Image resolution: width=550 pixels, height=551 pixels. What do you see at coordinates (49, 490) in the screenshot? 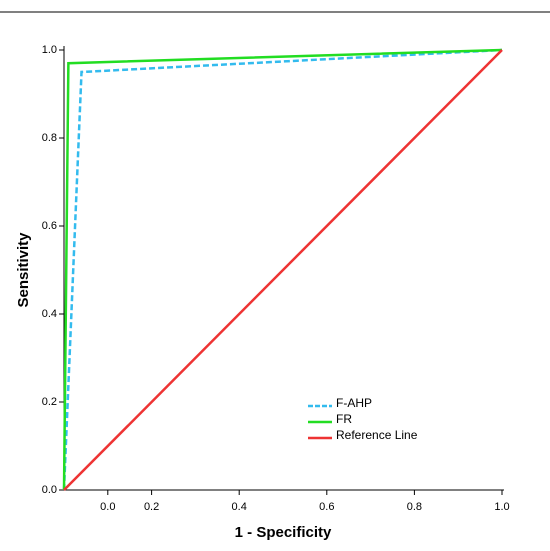
I see `y-tick-label: 0.0` at bounding box center [49, 490].